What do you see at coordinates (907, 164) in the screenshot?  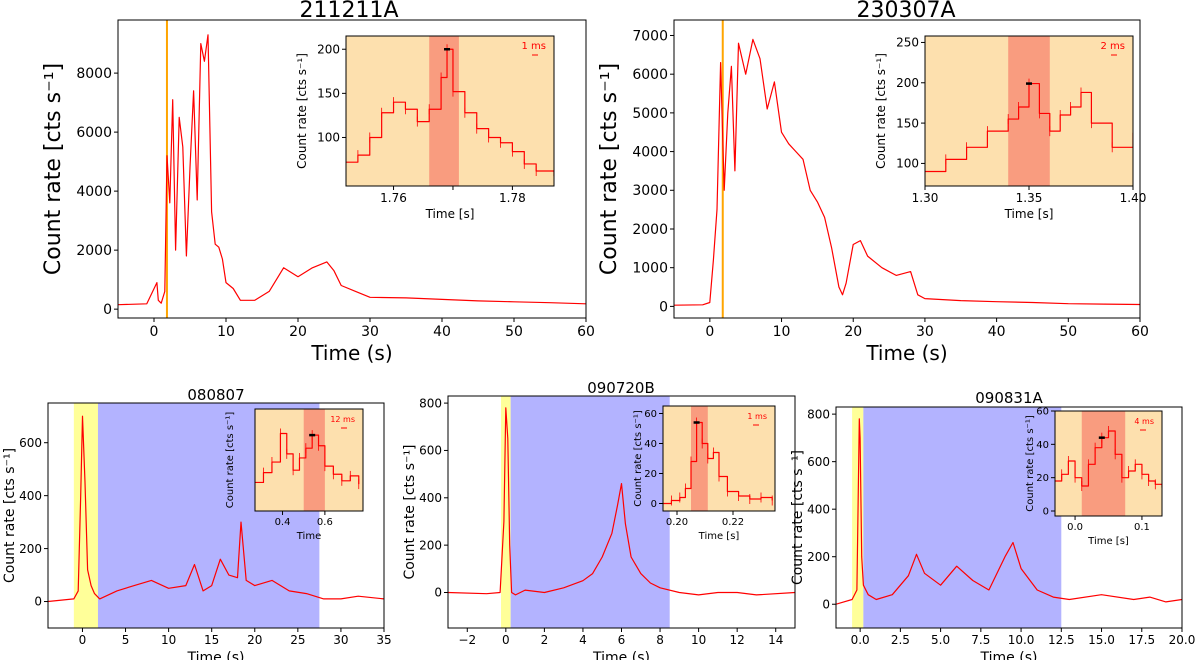 I see `panel-230307a-inset-ytick-label: 100` at bounding box center [907, 164].